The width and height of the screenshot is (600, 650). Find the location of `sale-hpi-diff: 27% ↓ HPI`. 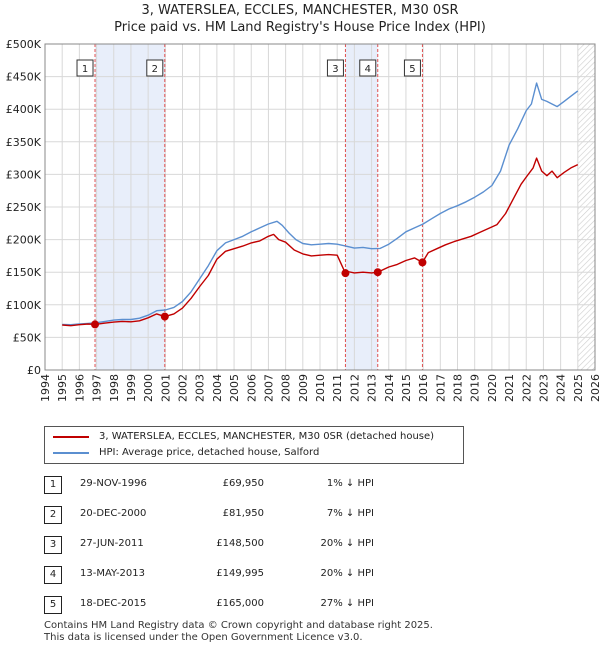

sale-hpi-diff: 27% ↓ HPI is located at coordinates (347, 603).